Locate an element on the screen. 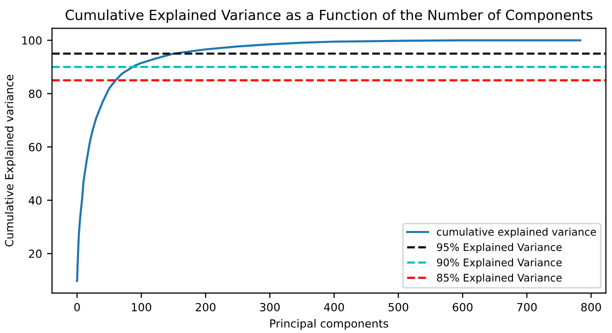 Image resolution: width=612 pixels, height=333 pixels. x-tick-label: 800 is located at coordinates (591, 307).